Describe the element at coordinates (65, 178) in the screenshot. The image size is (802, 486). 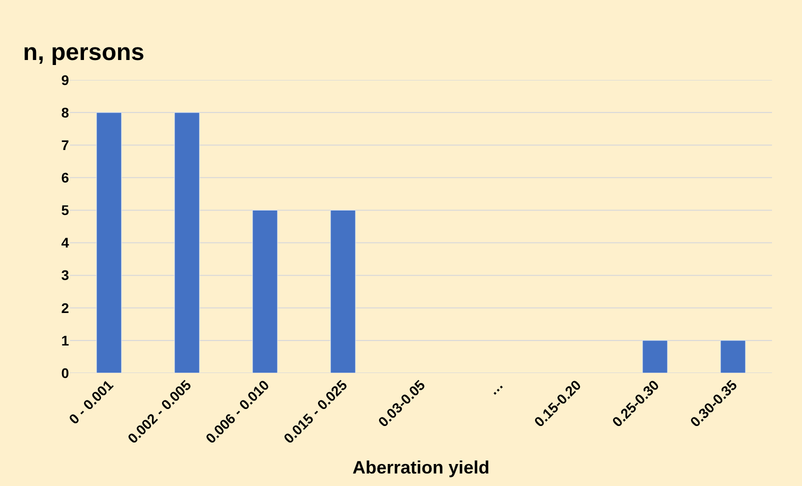
I see `y-tick-label: 6` at that location.